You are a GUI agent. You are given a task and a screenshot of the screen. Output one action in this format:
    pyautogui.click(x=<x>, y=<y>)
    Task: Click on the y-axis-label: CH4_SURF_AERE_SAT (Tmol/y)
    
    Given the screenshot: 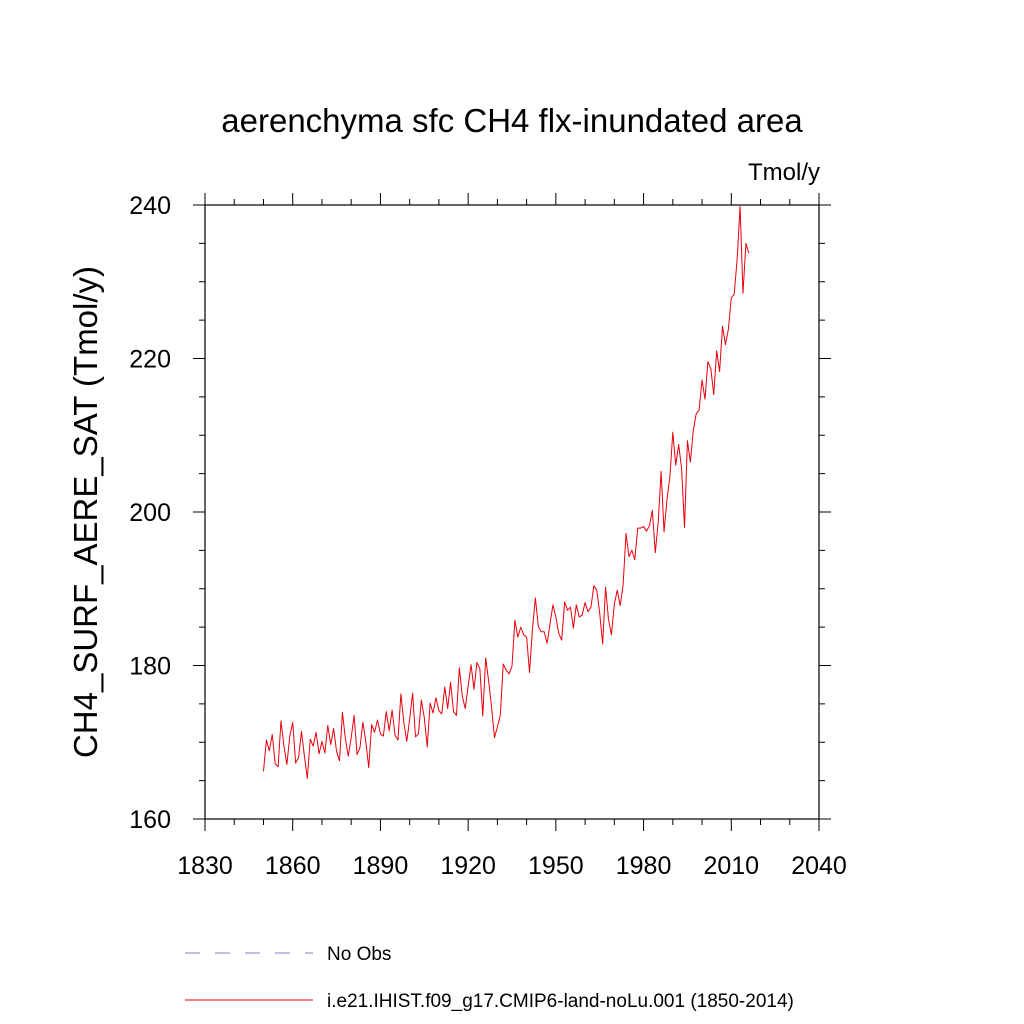 What is the action you would take?
    pyautogui.click(x=85, y=512)
    